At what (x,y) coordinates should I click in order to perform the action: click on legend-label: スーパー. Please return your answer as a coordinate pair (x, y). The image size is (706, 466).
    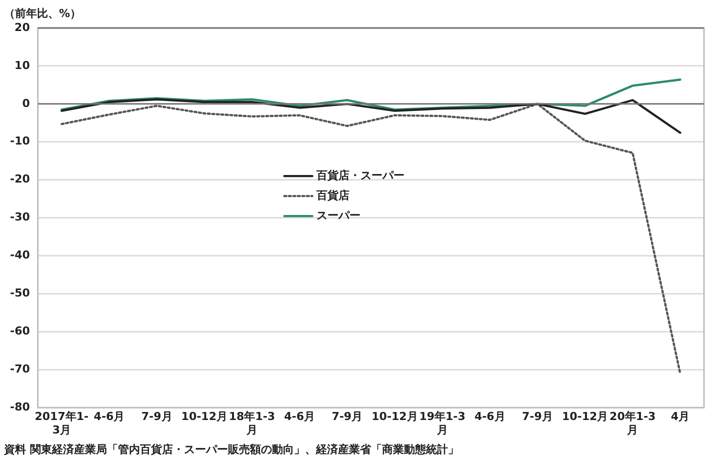
    Looking at the image, I should click on (338, 215).